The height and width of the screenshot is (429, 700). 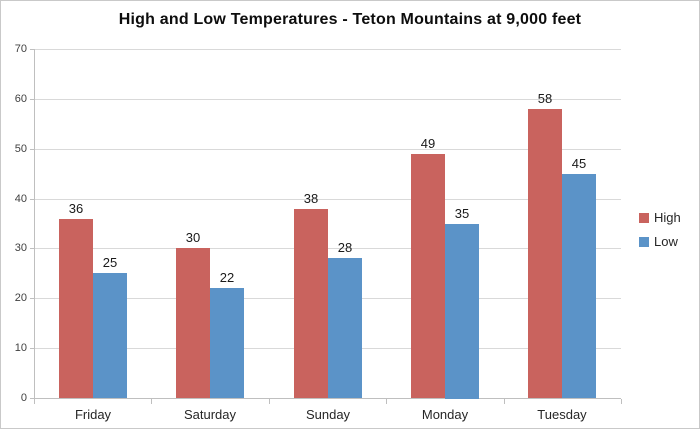 I want to click on y-tick-label: 50, so click(x=20, y=149).